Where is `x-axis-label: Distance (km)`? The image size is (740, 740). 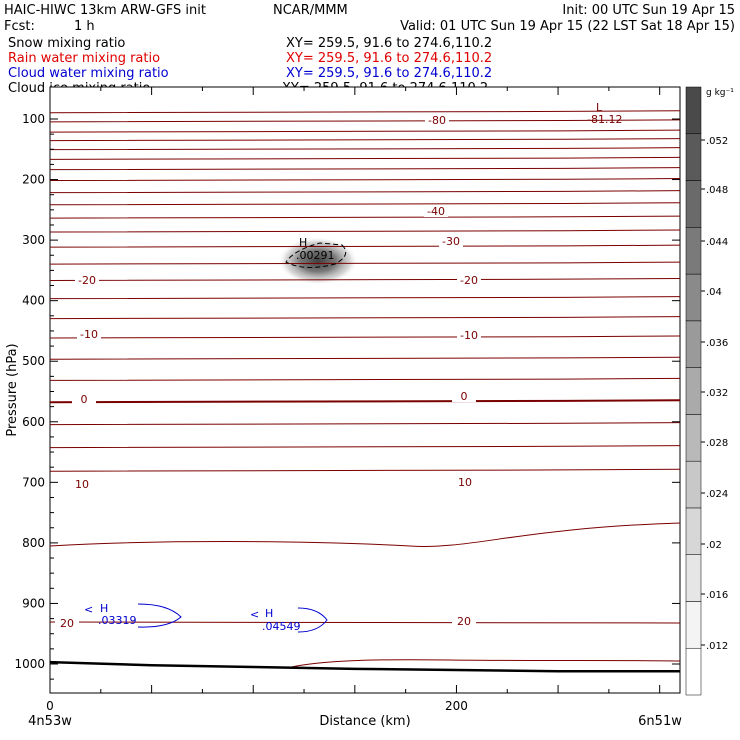
x-axis-label: Distance (km) is located at coordinates (364, 721).